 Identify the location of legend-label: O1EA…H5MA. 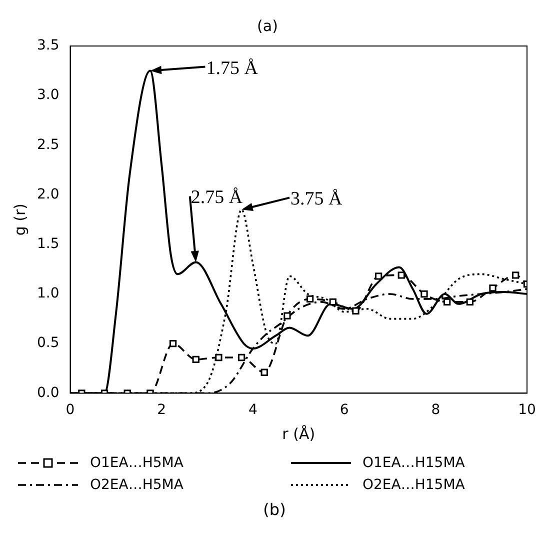
(137, 463).